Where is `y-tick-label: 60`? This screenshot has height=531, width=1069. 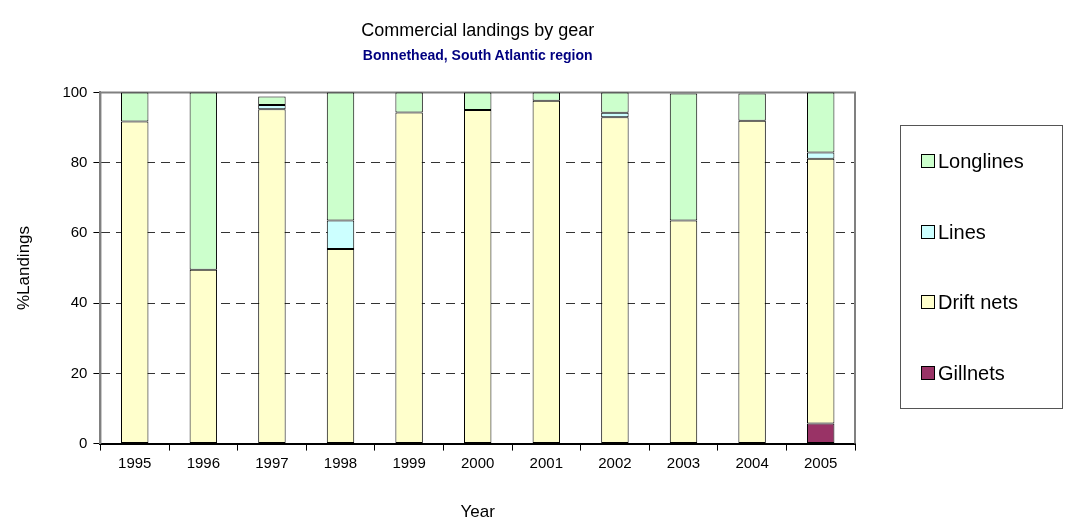 y-tick-label: 60 is located at coordinates (79, 232).